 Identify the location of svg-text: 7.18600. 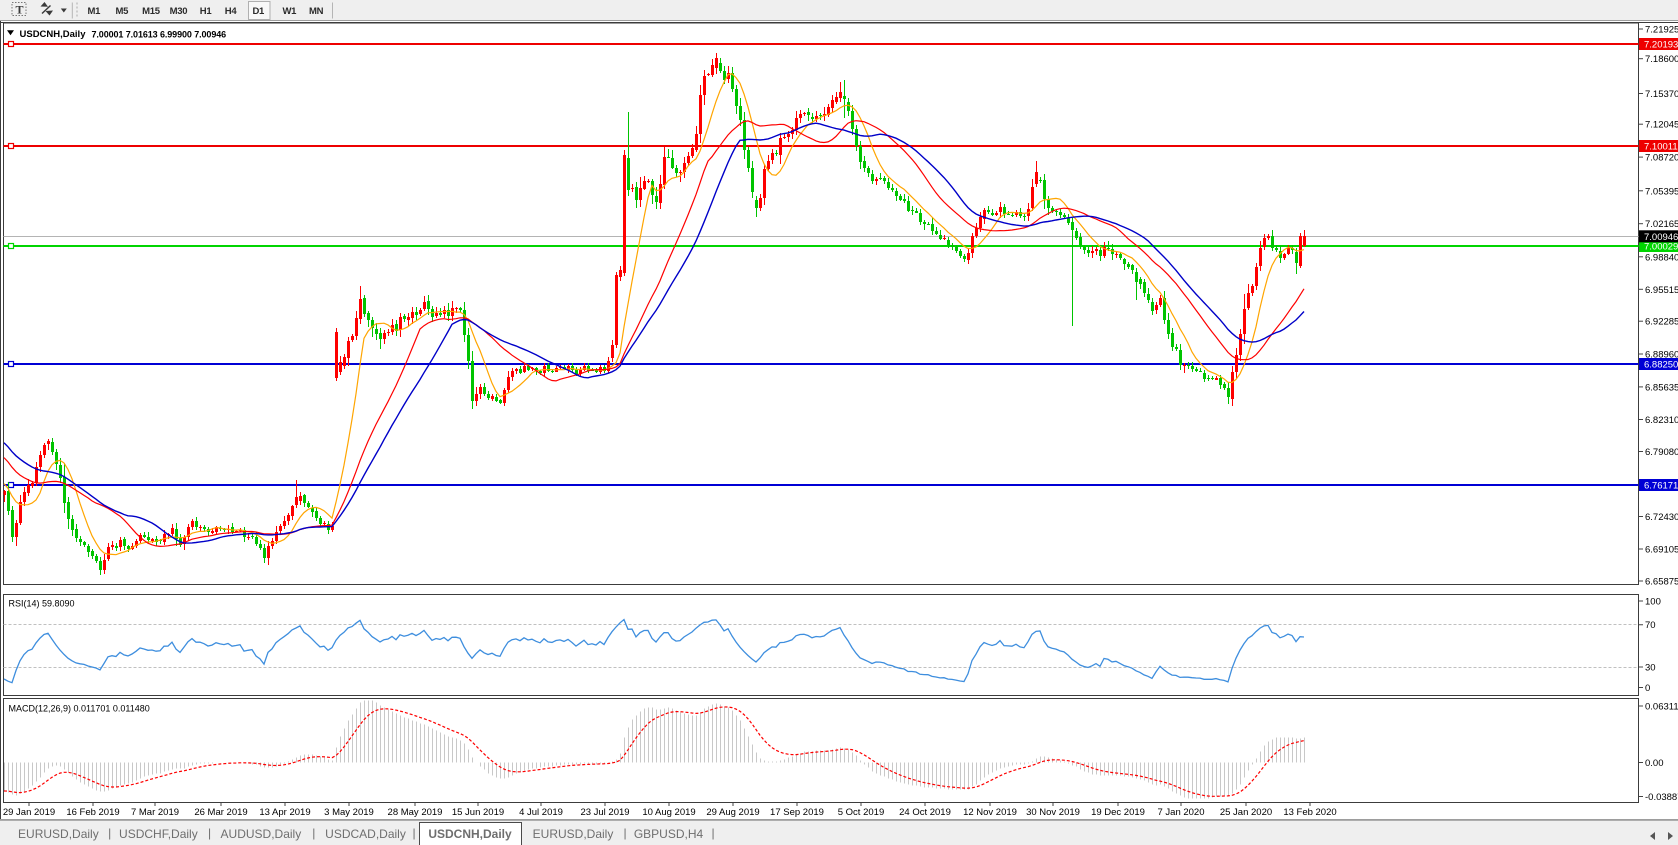
(1661, 59).